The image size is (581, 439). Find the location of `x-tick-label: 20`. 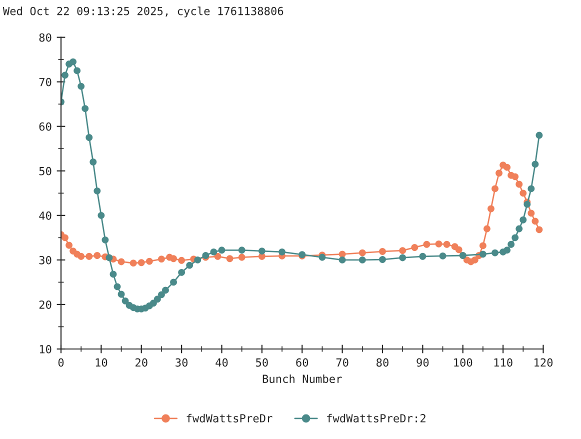

x-tick-label: 20 is located at coordinates (142, 362).